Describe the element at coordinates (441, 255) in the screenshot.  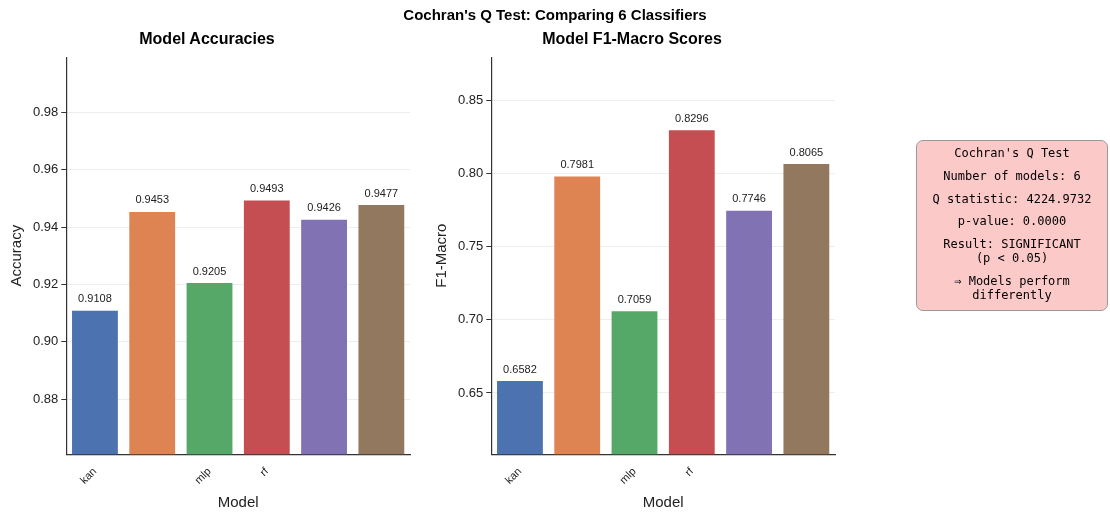
I see `y-axis-title: F1-Macro` at that location.